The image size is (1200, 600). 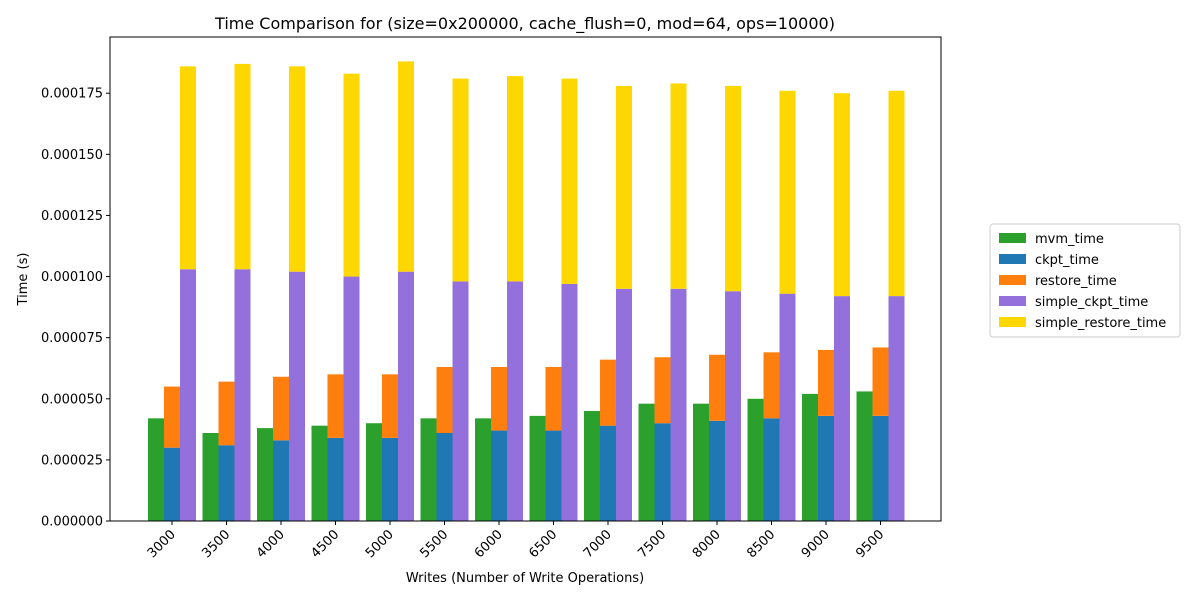 What do you see at coordinates (1069, 239) in the screenshot?
I see `legend-label-mvm-time: mvm_time` at bounding box center [1069, 239].